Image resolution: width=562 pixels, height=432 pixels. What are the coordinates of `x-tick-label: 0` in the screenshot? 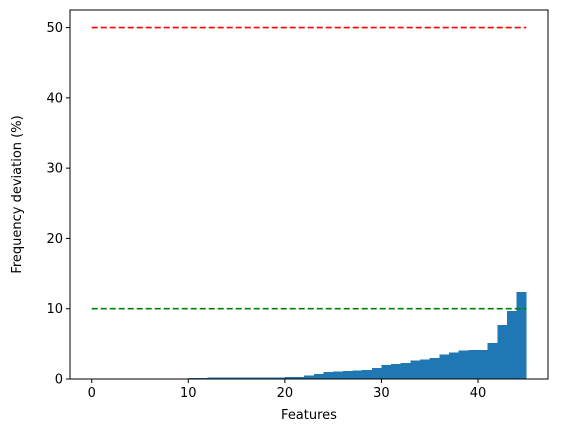 It's located at (92, 393).